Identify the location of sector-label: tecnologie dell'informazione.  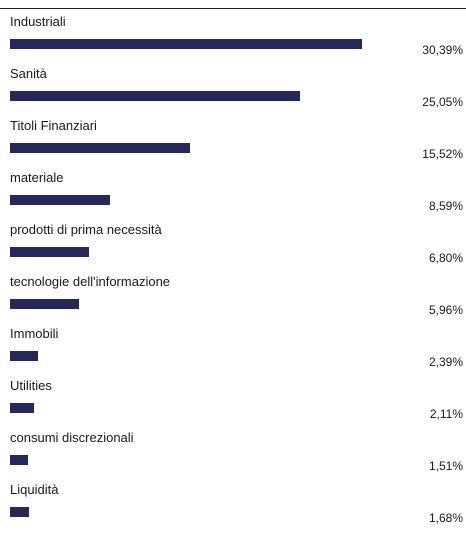
(90, 281).